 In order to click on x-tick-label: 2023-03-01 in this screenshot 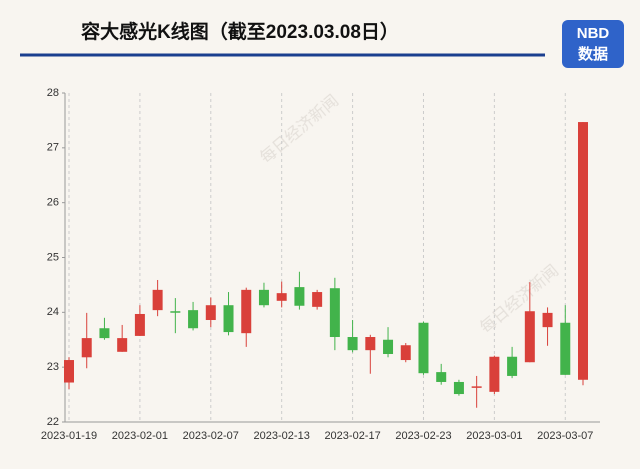, I will do `click(494, 436)`.